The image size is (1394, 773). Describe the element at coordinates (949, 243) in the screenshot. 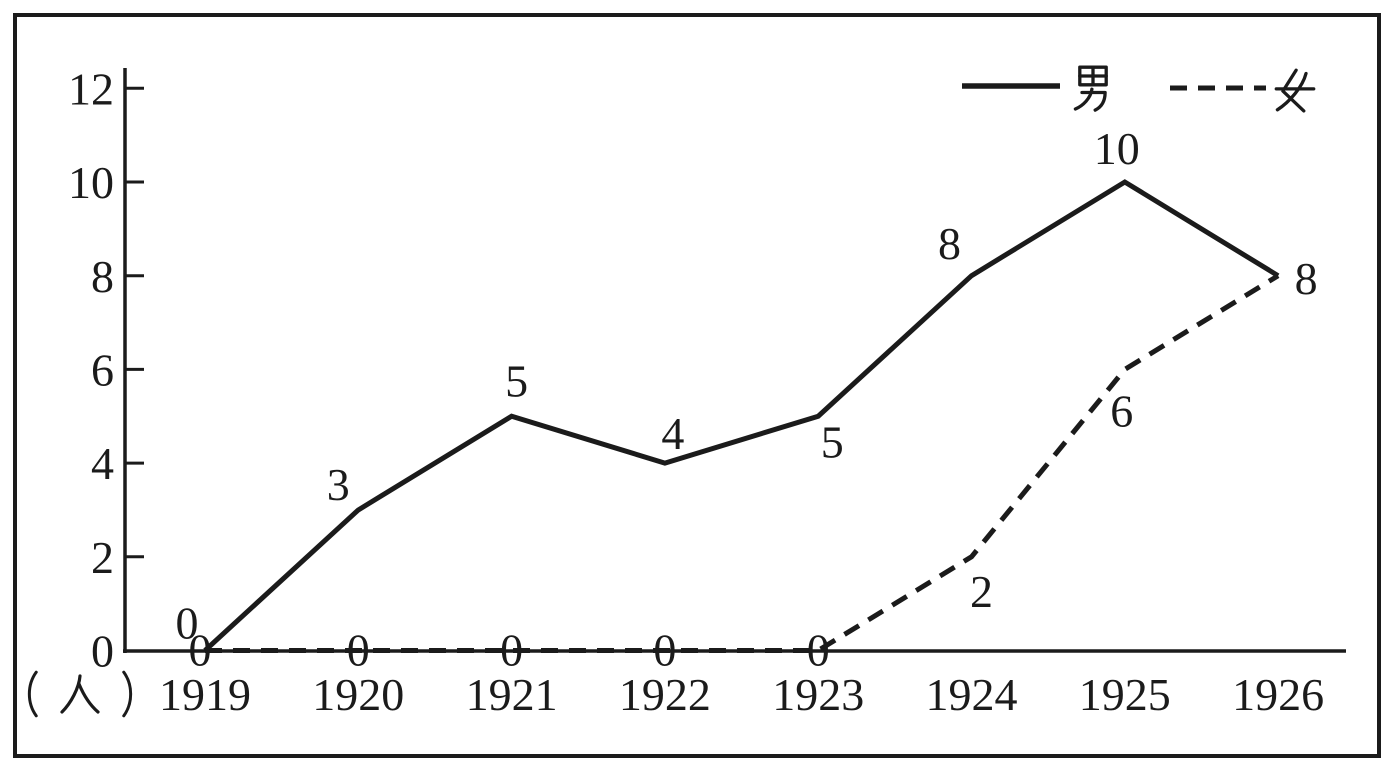

I see `point-label-male-1924: 8` at that location.